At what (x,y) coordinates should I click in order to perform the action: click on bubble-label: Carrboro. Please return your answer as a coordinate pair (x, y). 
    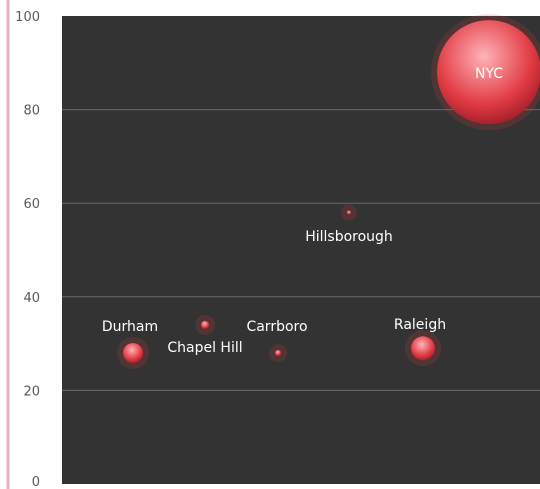
    Looking at the image, I should click on (276, 327).